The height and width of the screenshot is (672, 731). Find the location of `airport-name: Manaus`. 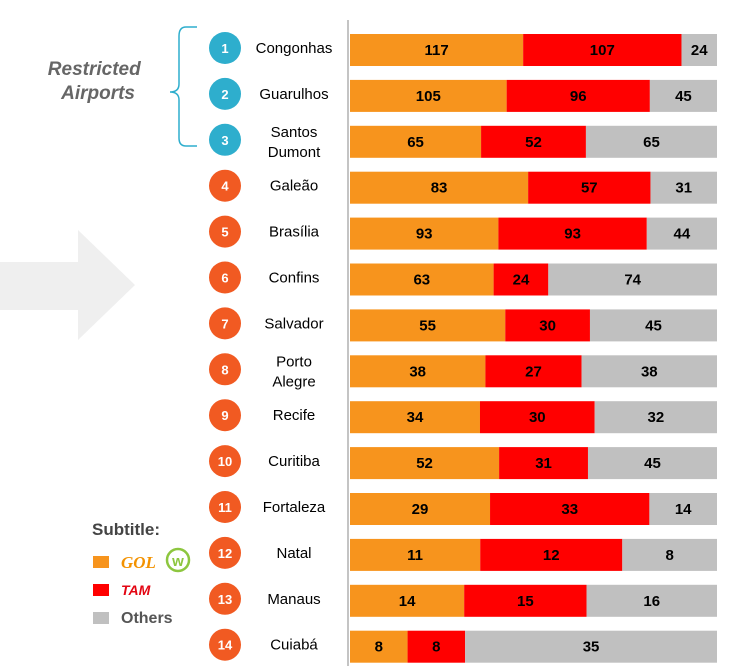

airport-name: Manaus is located at coordinates (293, 599).